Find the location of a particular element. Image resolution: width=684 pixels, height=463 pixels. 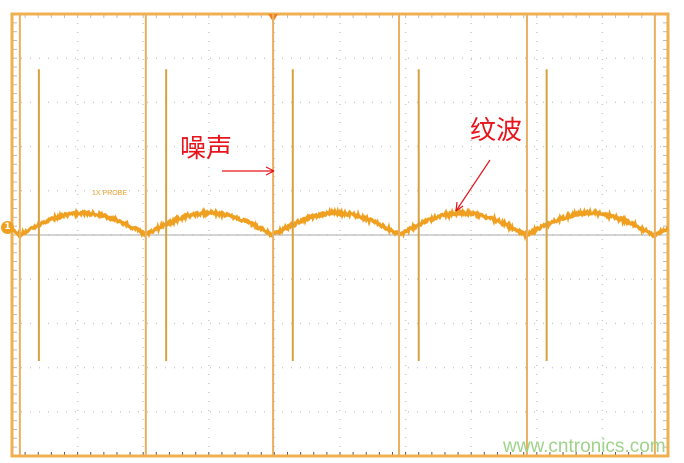

channel-1-marker: 1 is located at coordinates (7, 227).